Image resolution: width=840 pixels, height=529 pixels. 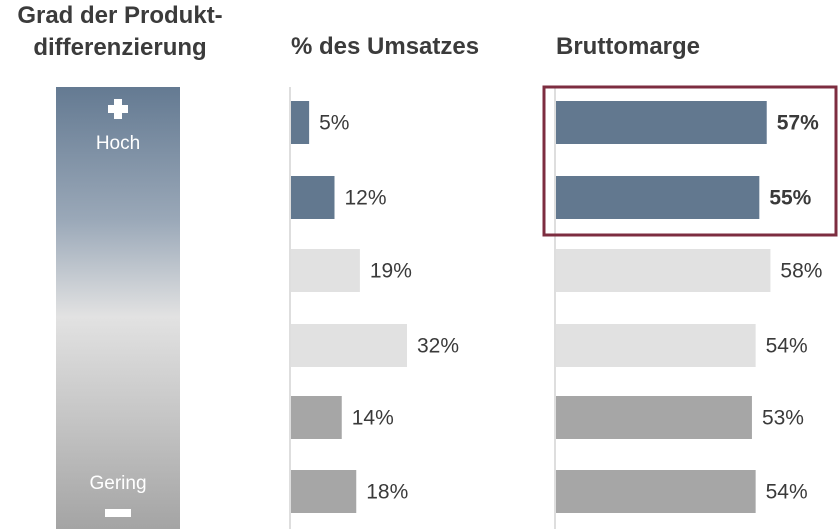 What do you see at coordinates (783, 418) in the screenshot?
I see `margin-value-label: 53%` at bounding box center [783, 418].